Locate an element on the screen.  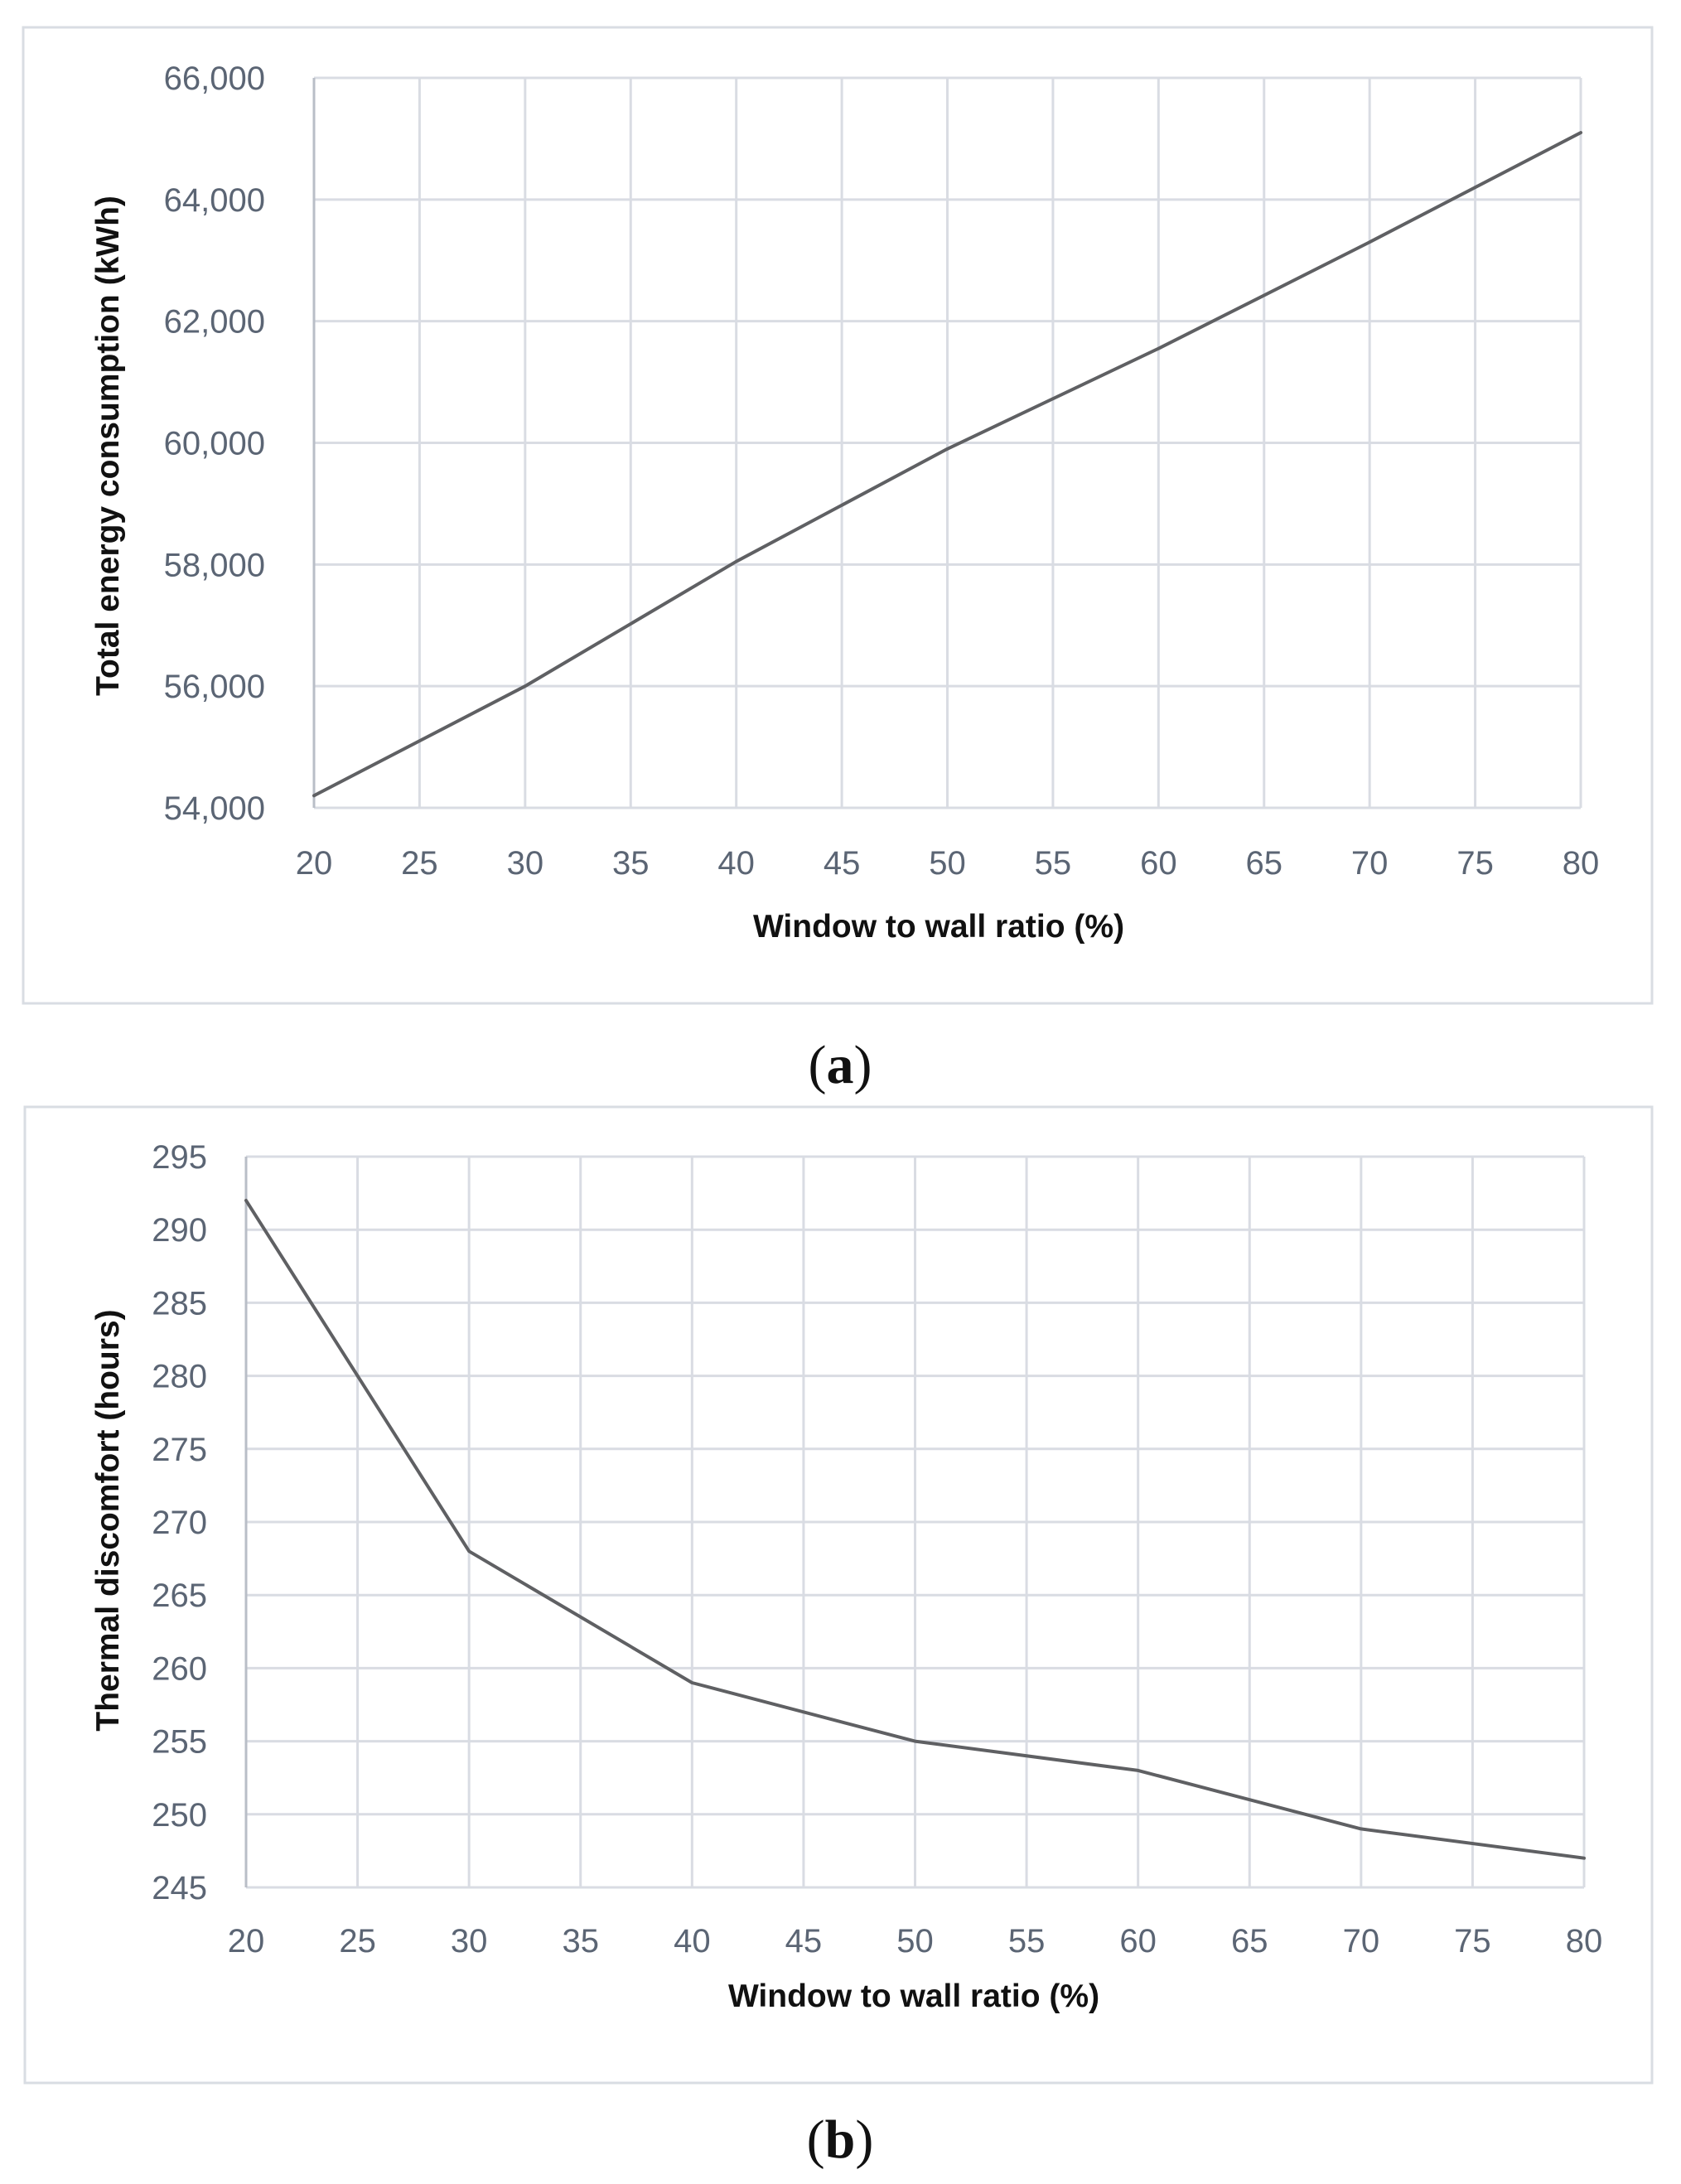
panel-b-x-tick-label: 70 is located at coordinates (1361, 1941).